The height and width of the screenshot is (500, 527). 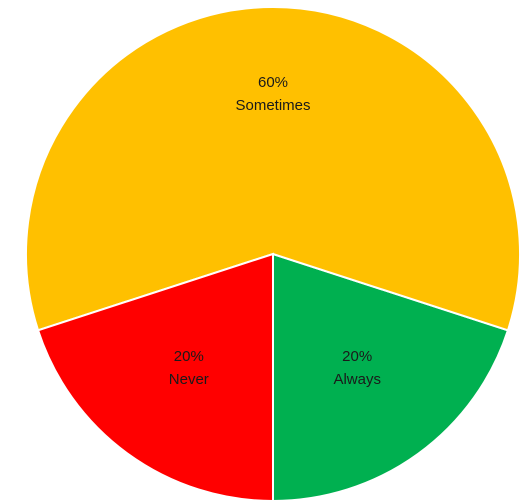 What do you see at coordinates (272, 105) in the screenshot?
I see `slice-category-sometimes: Sometimes` at bounding box center [272, 105].